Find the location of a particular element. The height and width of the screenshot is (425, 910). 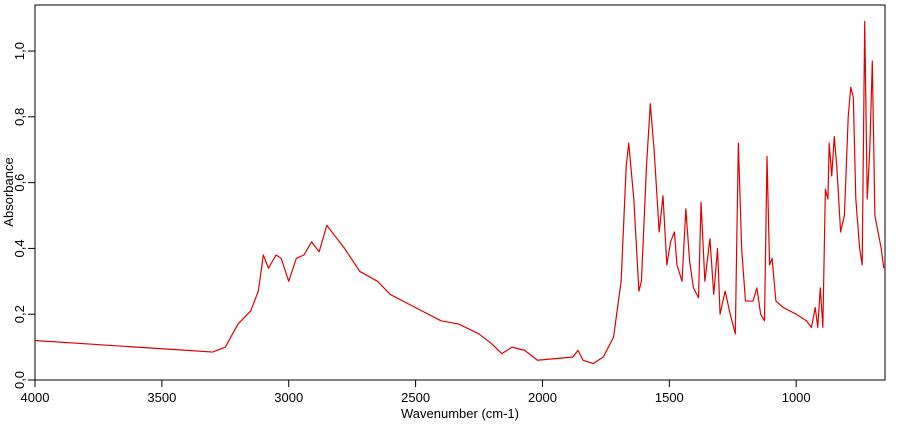

y-axis-label: Absorbance is located at coordinates (8, 191).